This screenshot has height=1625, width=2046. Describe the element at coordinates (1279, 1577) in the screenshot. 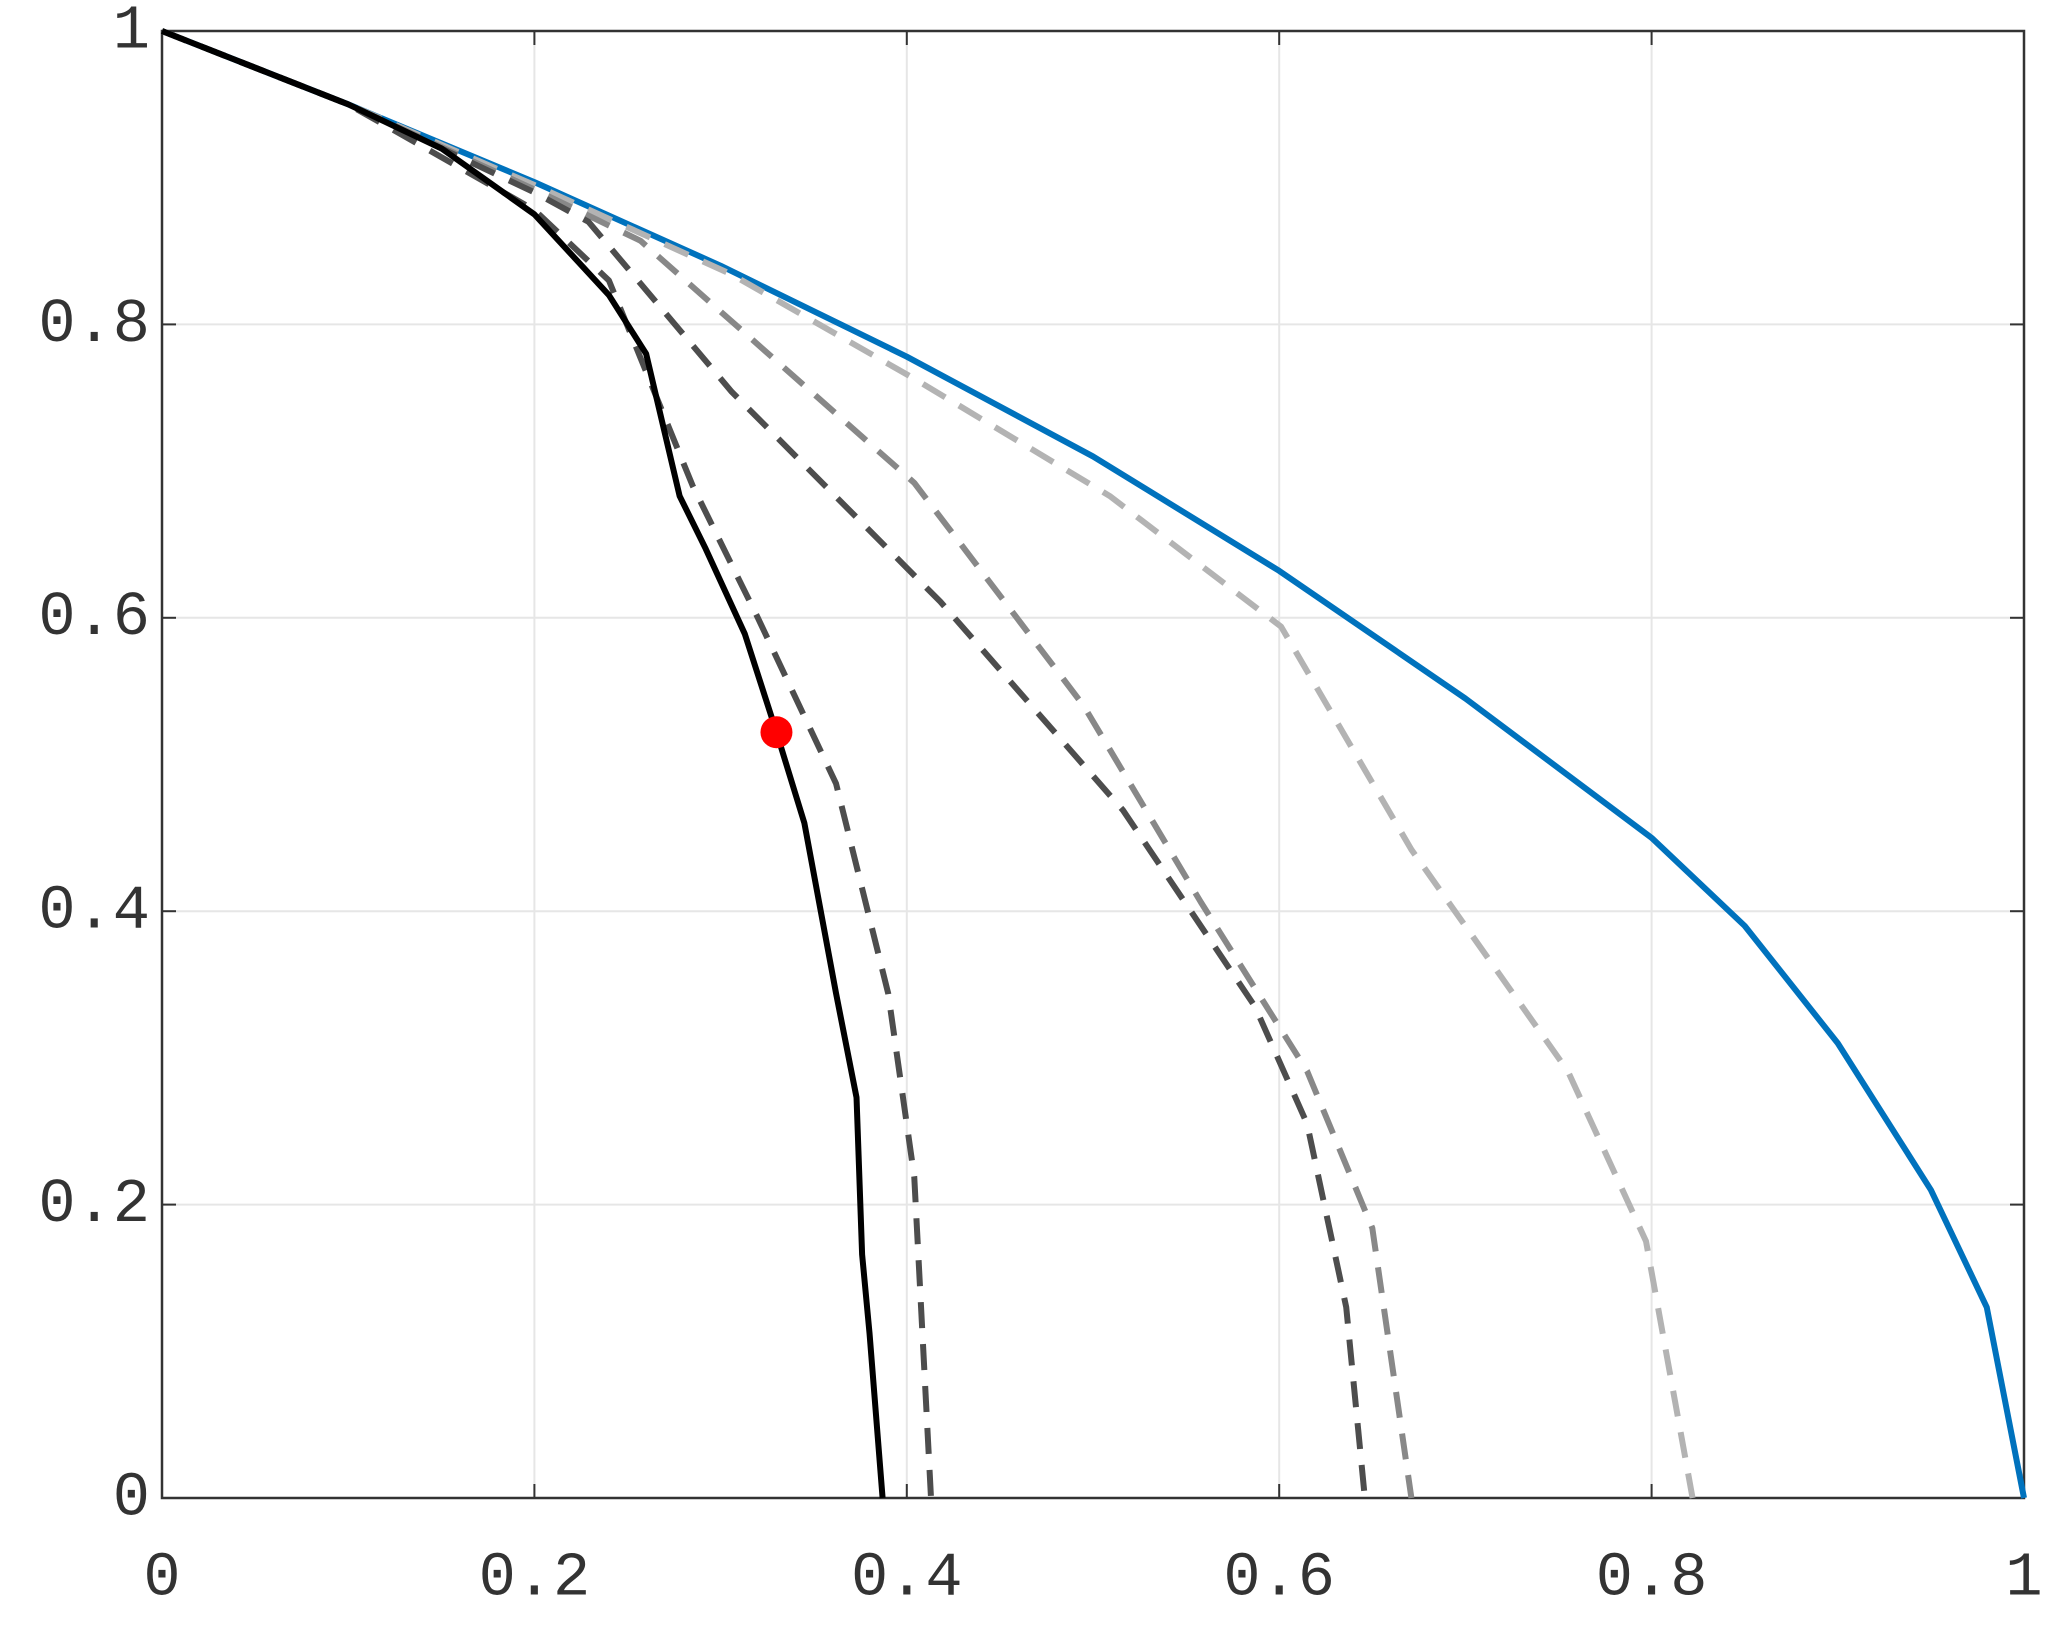

I see `x-tick-label: 0.6` at that location.